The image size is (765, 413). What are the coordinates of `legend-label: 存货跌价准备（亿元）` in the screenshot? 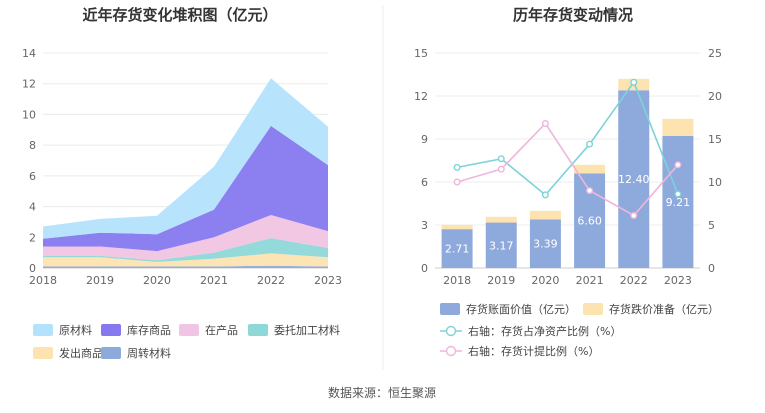 It's located at (664, 309).